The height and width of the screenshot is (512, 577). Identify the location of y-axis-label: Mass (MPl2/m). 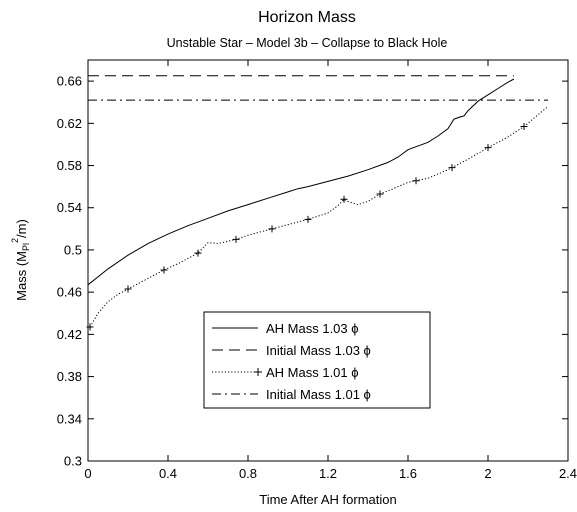
(20, 260).